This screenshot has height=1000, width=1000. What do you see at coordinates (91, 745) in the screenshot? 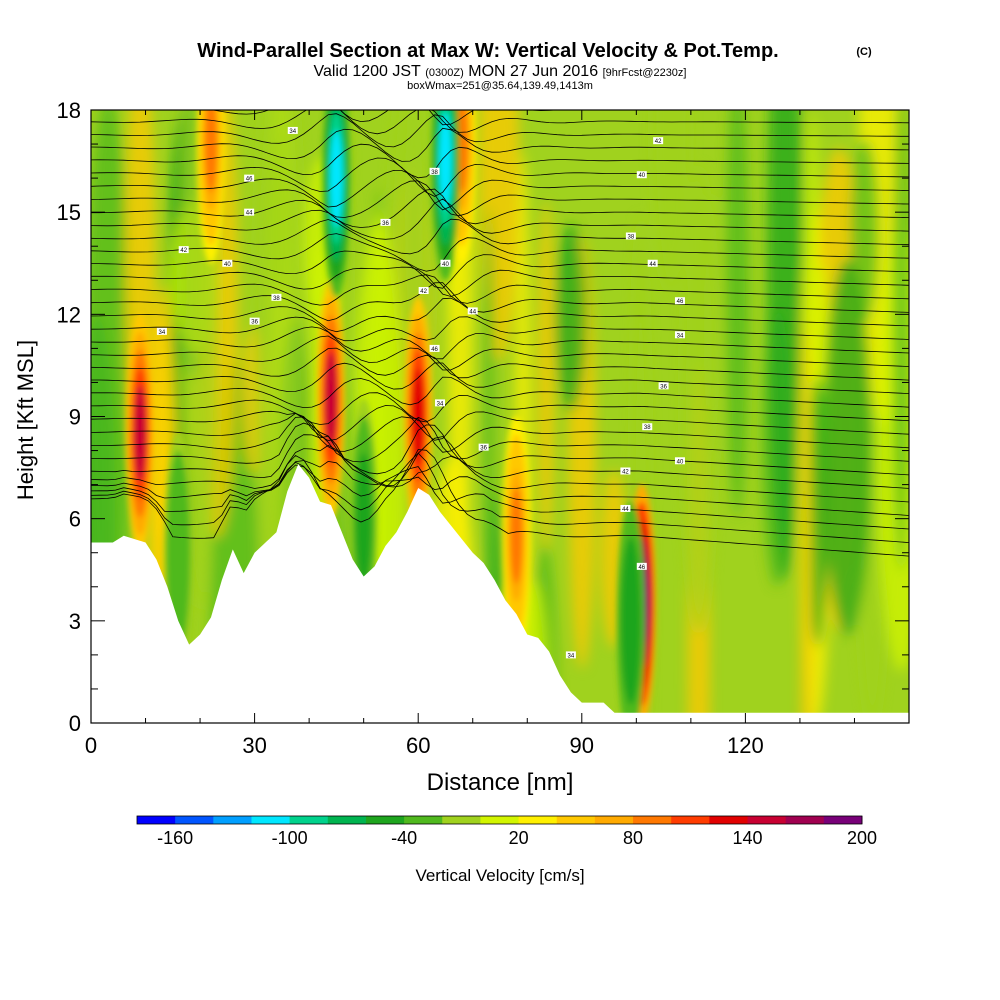
I see `x-tick-label: 0` at bounding box center [91, 745].